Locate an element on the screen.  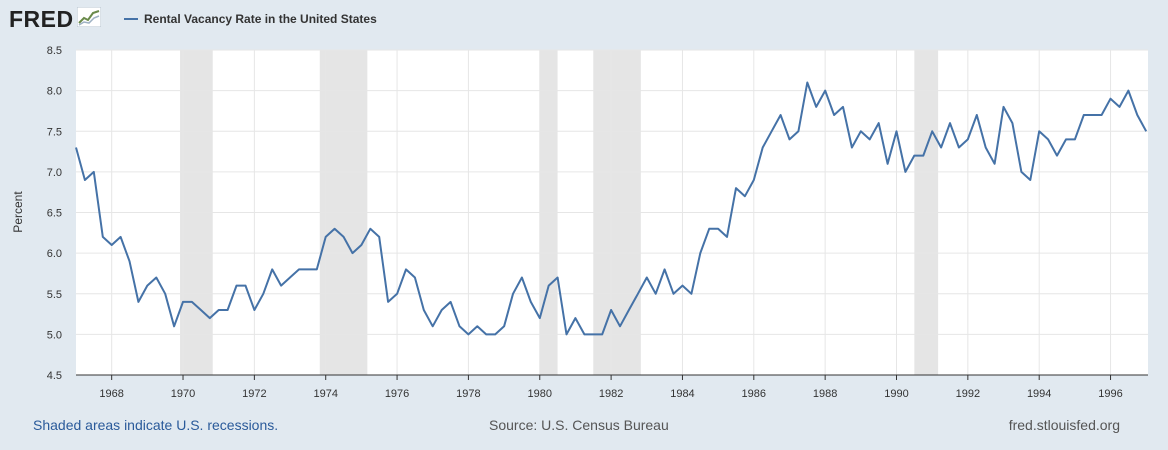
x-tick-label: 1994 is located at coordinates (1039, 394).